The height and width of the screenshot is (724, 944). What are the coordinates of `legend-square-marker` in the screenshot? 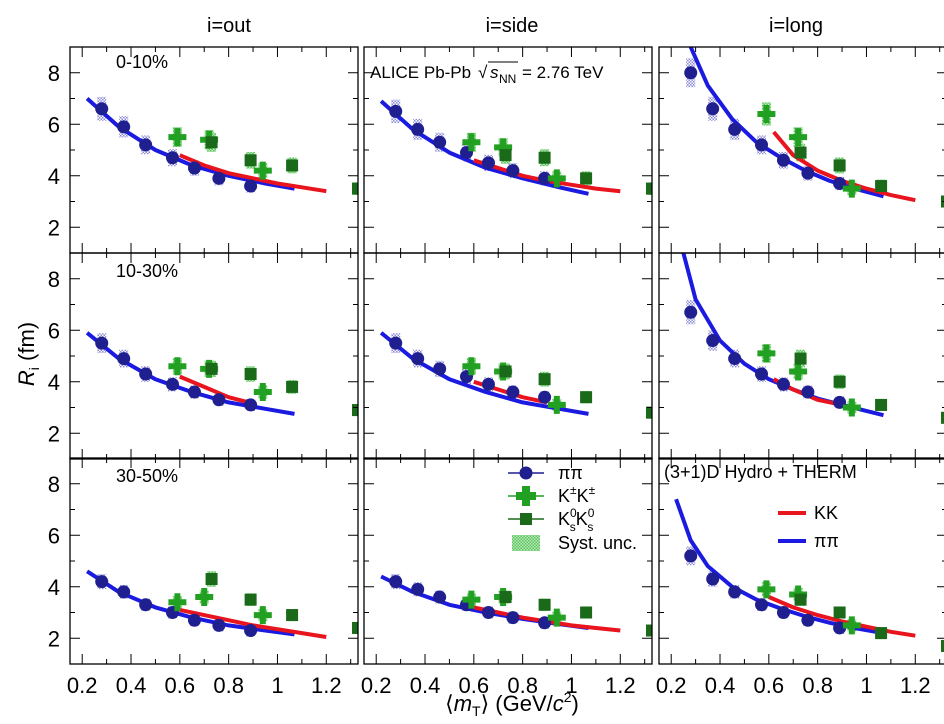 It's located at (526, 519).